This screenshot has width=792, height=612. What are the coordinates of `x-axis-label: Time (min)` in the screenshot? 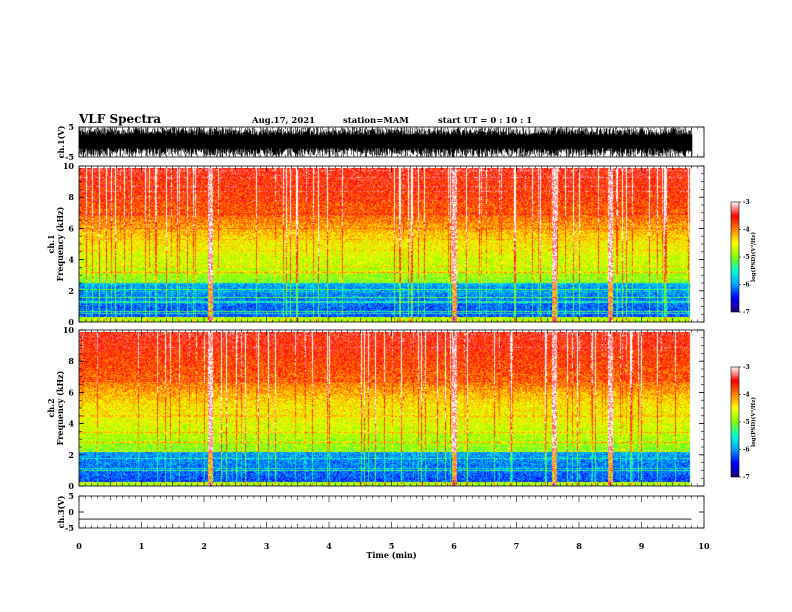 It's located at (391, 555).